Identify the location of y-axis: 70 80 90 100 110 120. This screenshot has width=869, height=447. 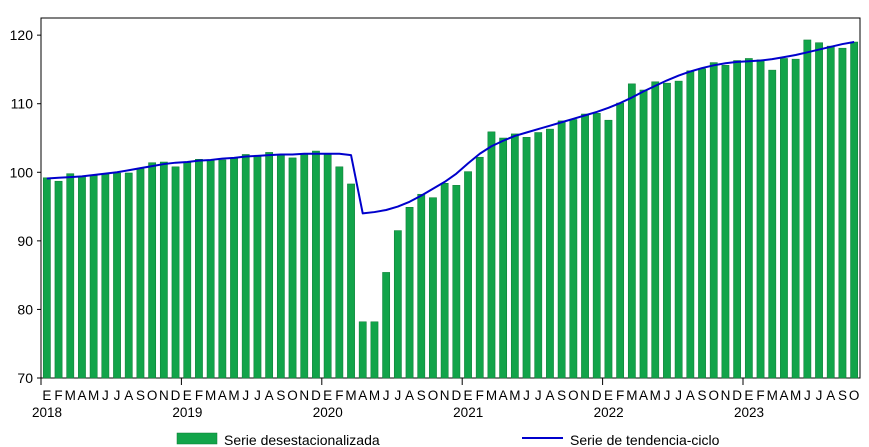
(25, 206).